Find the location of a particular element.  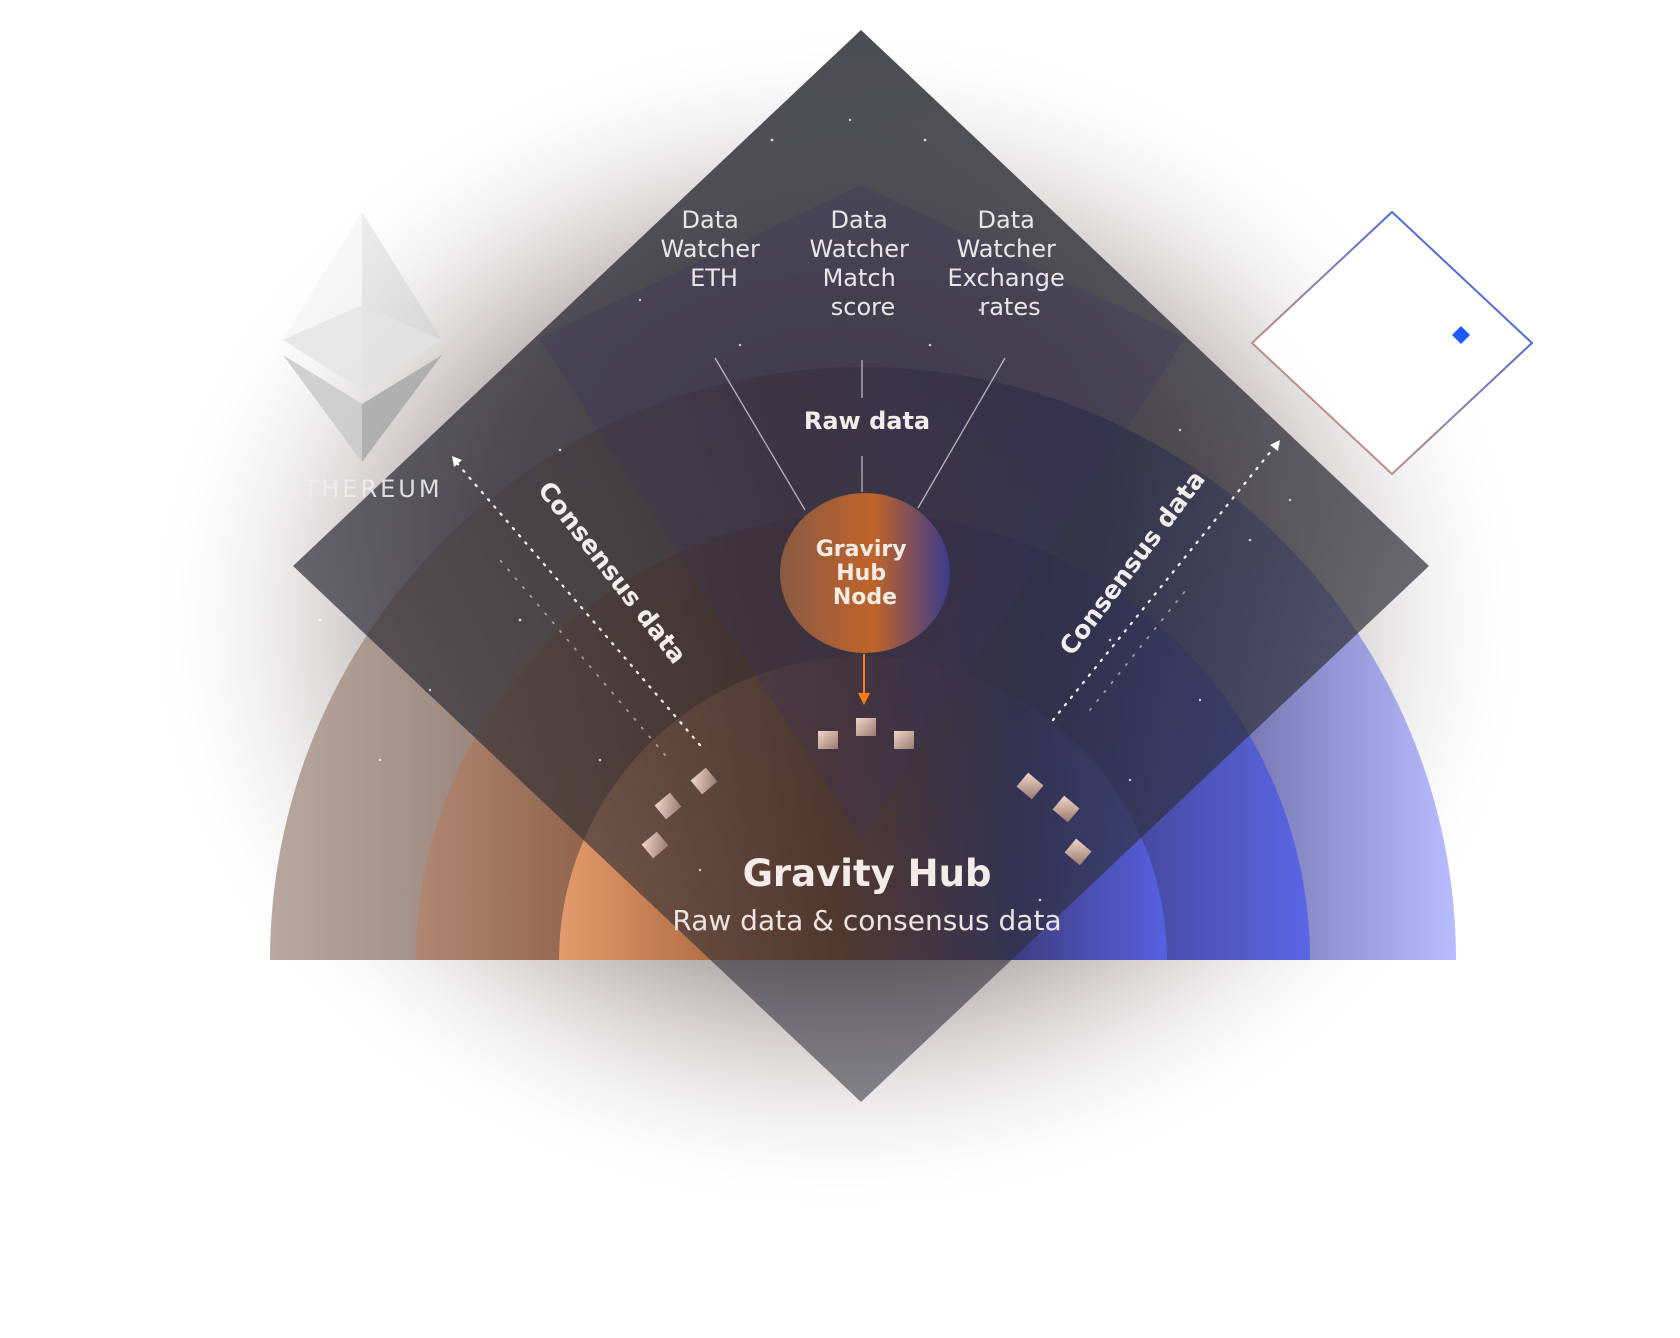

hub-node-label: Graviry Hub Node is located at coordinates (865, 573).